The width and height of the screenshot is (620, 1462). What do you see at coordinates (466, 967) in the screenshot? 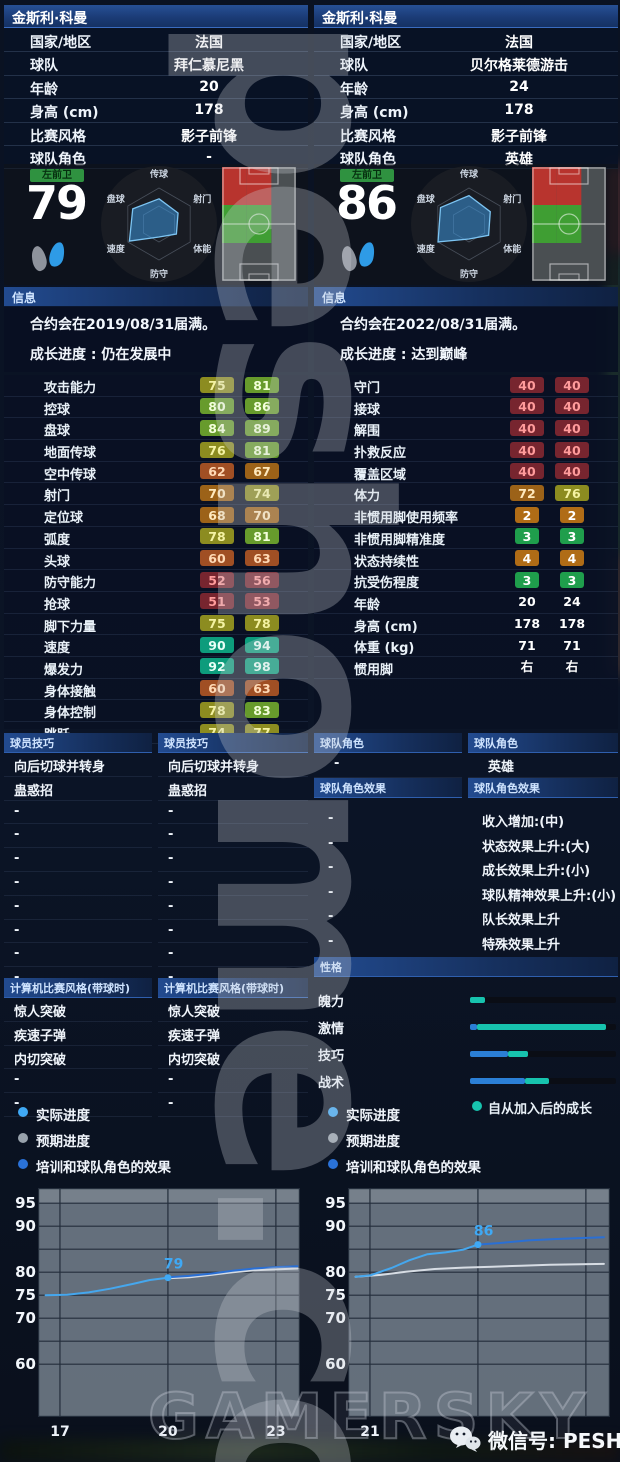
I see `section-header-personality: 性格` at bounding box center [466, 967].